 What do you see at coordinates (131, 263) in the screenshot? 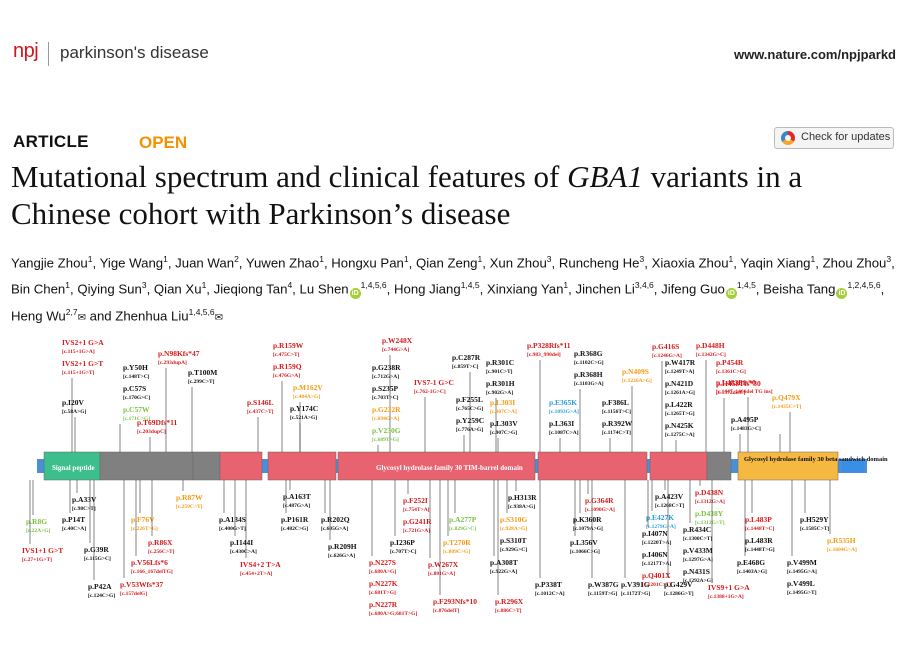
I see `author-name: Yige Wang` at bounding box center [131, 263].